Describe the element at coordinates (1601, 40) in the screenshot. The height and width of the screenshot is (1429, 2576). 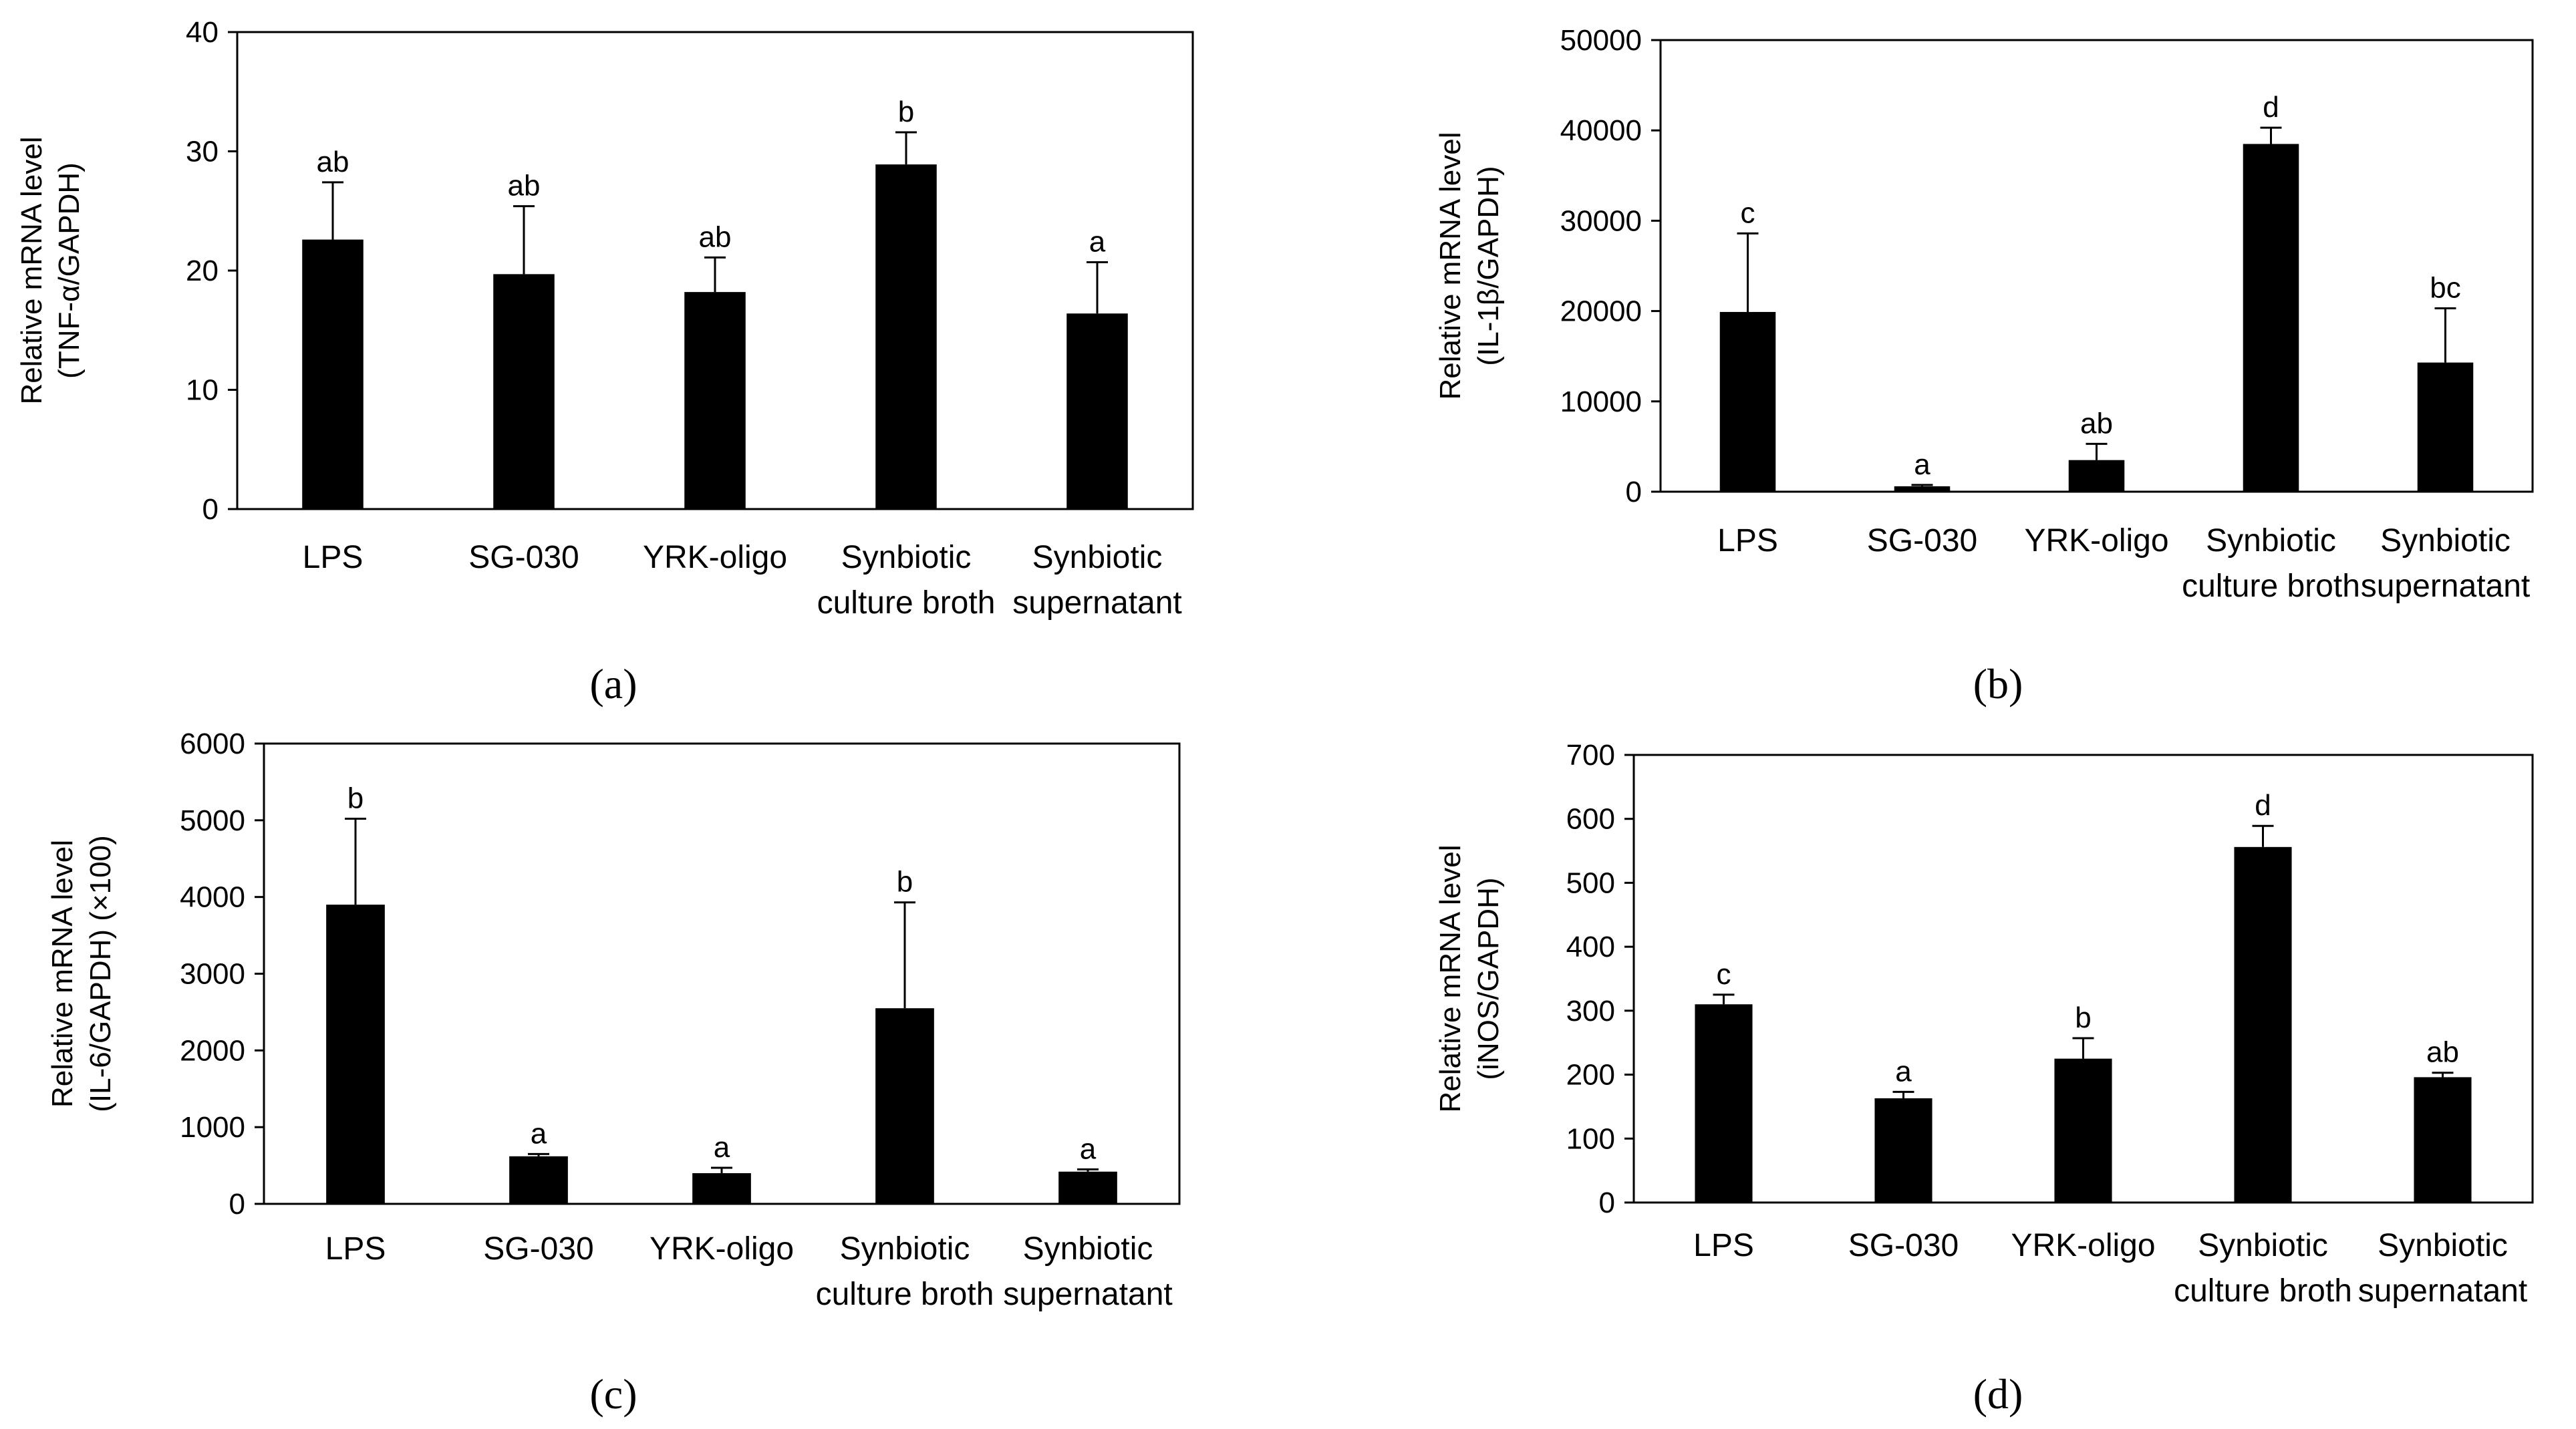
I see `y-tick-label: 50000` at that location.